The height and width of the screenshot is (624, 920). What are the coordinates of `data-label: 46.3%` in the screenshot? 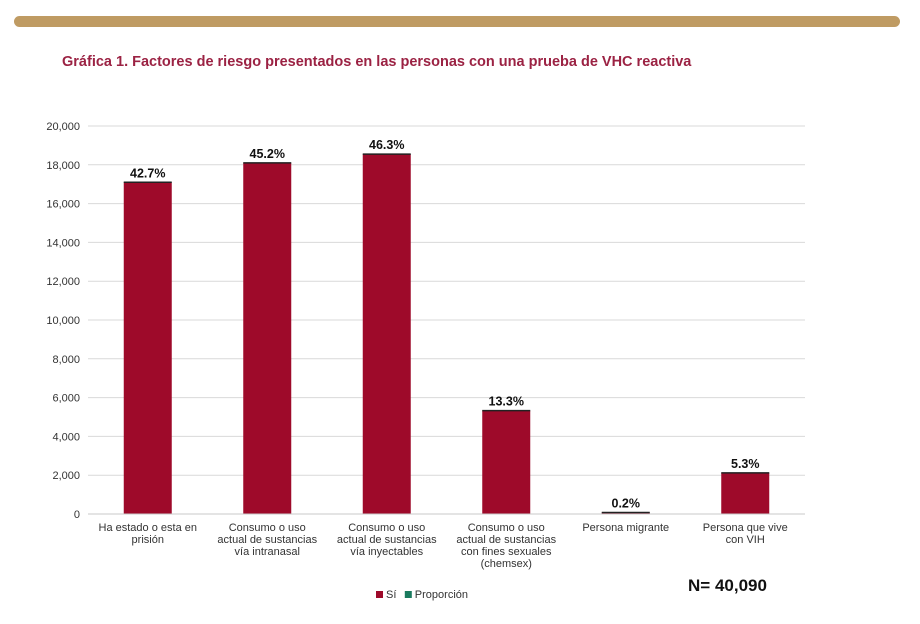 It's located at (386, 145).